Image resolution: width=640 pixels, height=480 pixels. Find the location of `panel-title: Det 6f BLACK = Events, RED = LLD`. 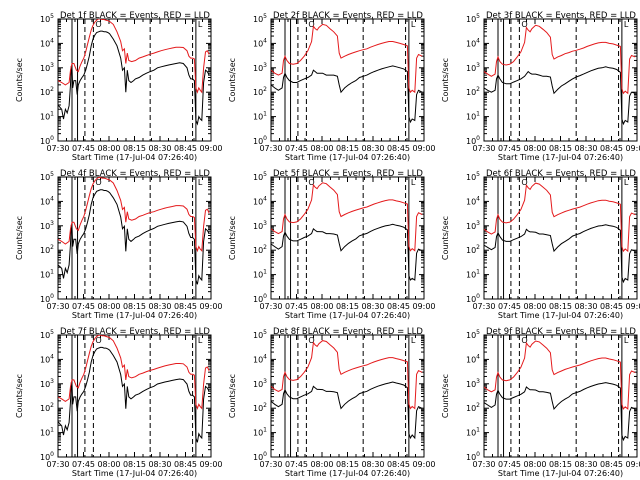

panel-title: Det 6f BLACK = Events, RED = LLD is located at coordinates (561, 174).